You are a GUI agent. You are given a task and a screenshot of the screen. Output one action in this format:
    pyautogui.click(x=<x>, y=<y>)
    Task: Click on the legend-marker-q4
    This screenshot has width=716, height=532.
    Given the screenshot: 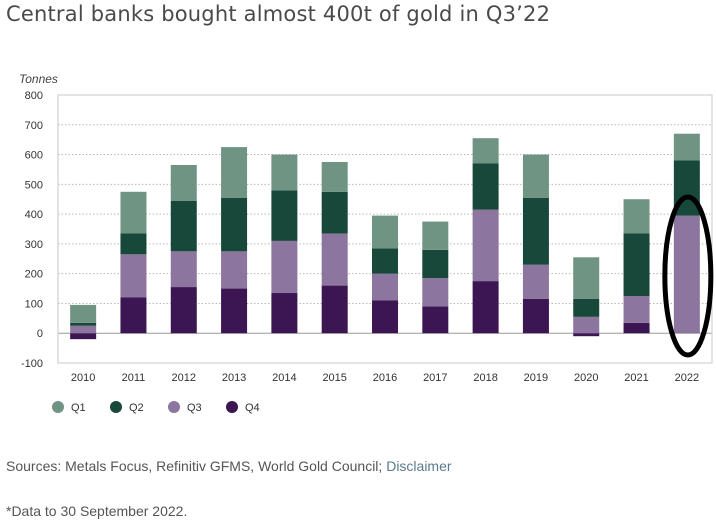 What is the action you would take?
    pyautogui.click(x=232, y=407)
    